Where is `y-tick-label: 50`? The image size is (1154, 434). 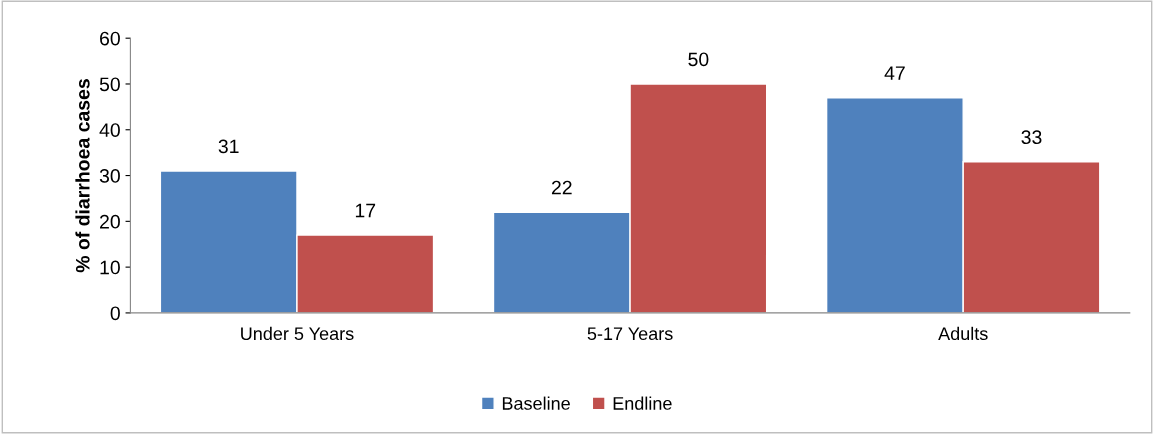 y-tick-label: 50 is located at coordinates (109, 84).